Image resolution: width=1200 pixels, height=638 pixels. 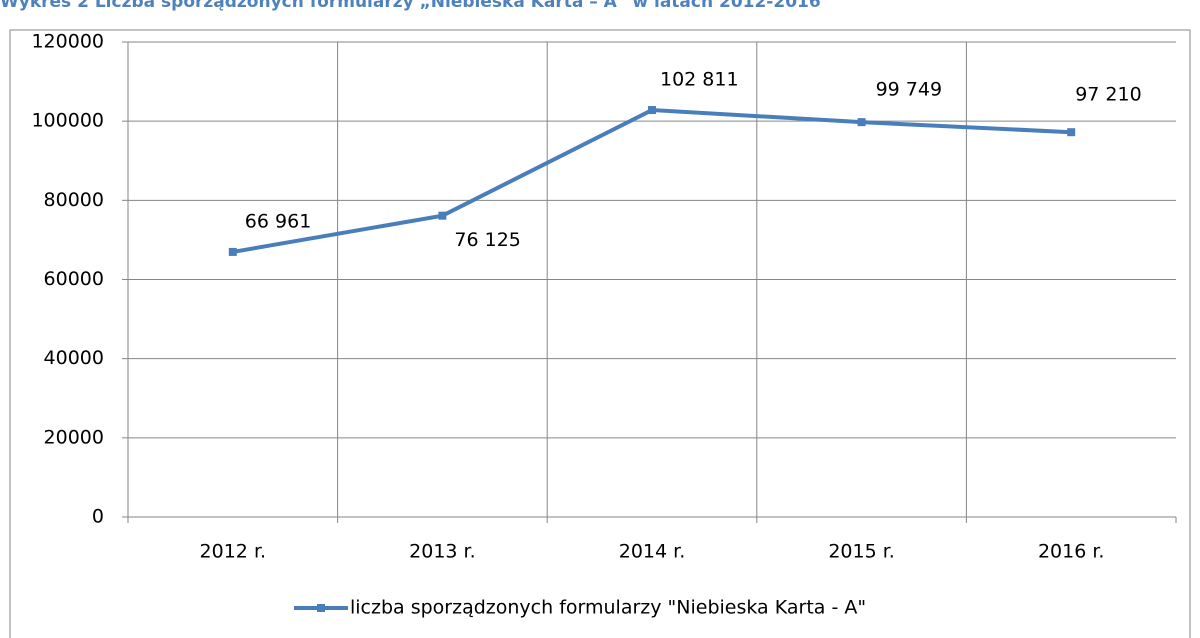 What do you see at coordinates (1071, 552) in the screenshot?
I see `x-tick-label: 2016 r.` at bounding box center [1071, 552].